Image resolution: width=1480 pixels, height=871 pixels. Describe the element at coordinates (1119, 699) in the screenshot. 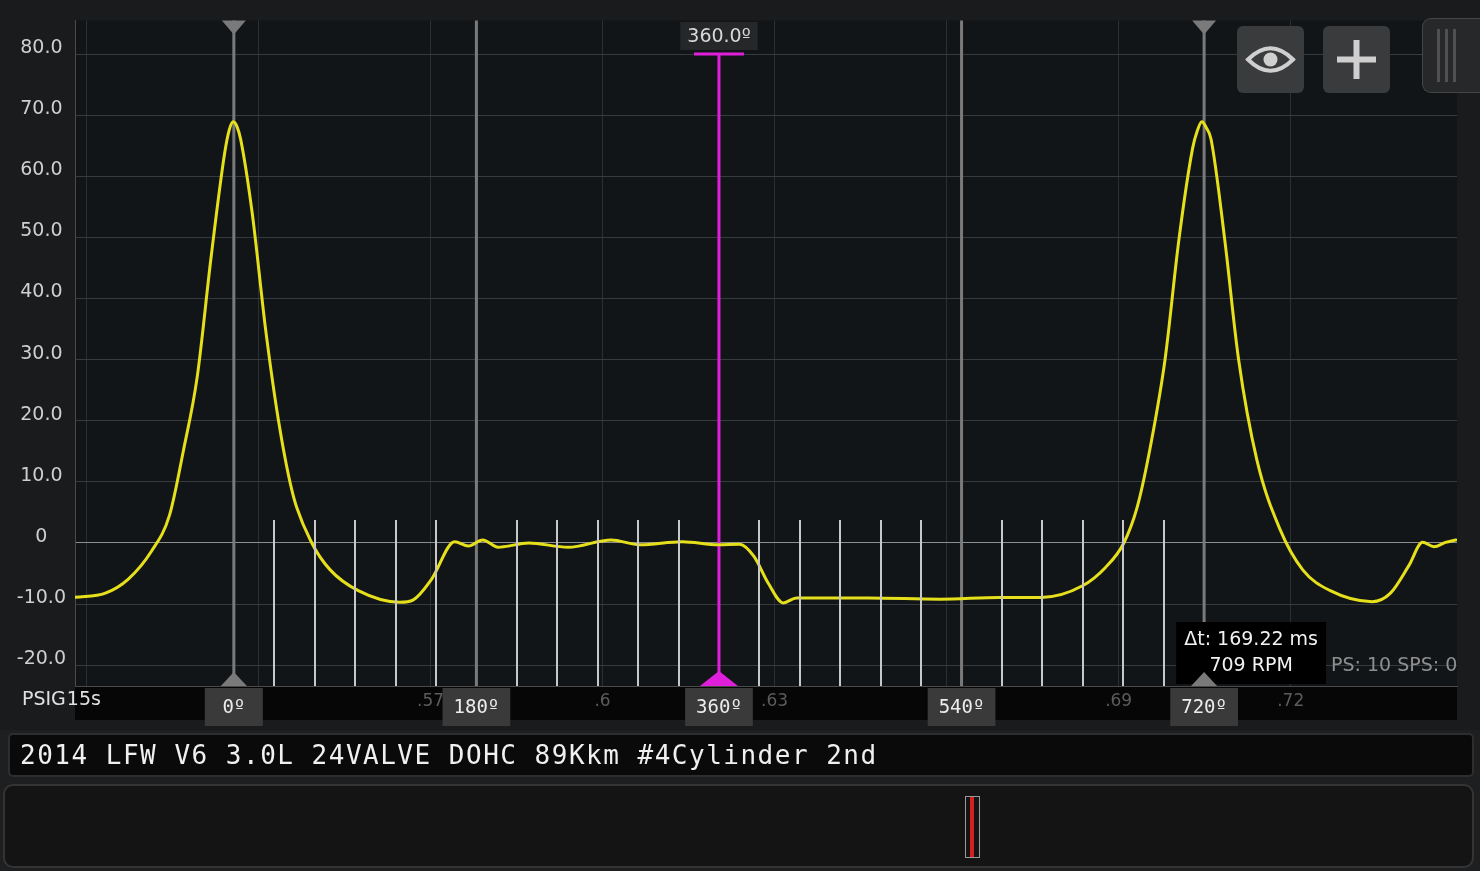

I see `x-tick-label: .69` at that location.